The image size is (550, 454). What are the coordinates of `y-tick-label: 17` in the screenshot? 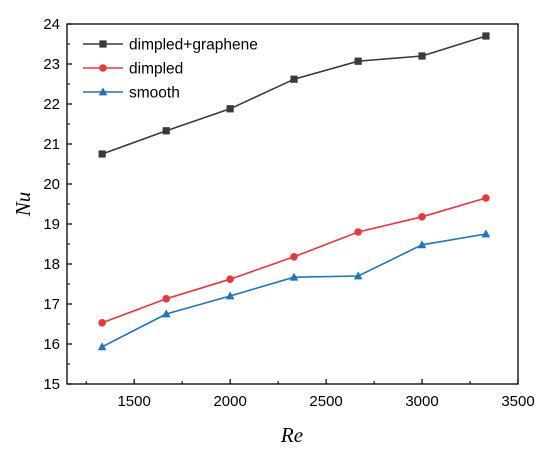 It's located at (51, 304).